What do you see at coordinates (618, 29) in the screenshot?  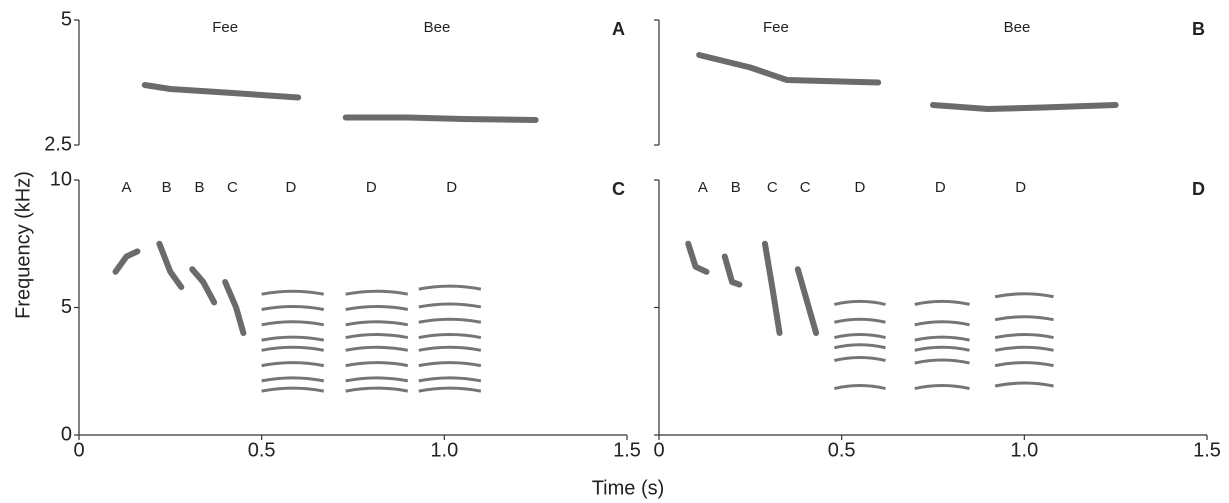 I see `panel-letter: A` at bounding box center [618, 29].